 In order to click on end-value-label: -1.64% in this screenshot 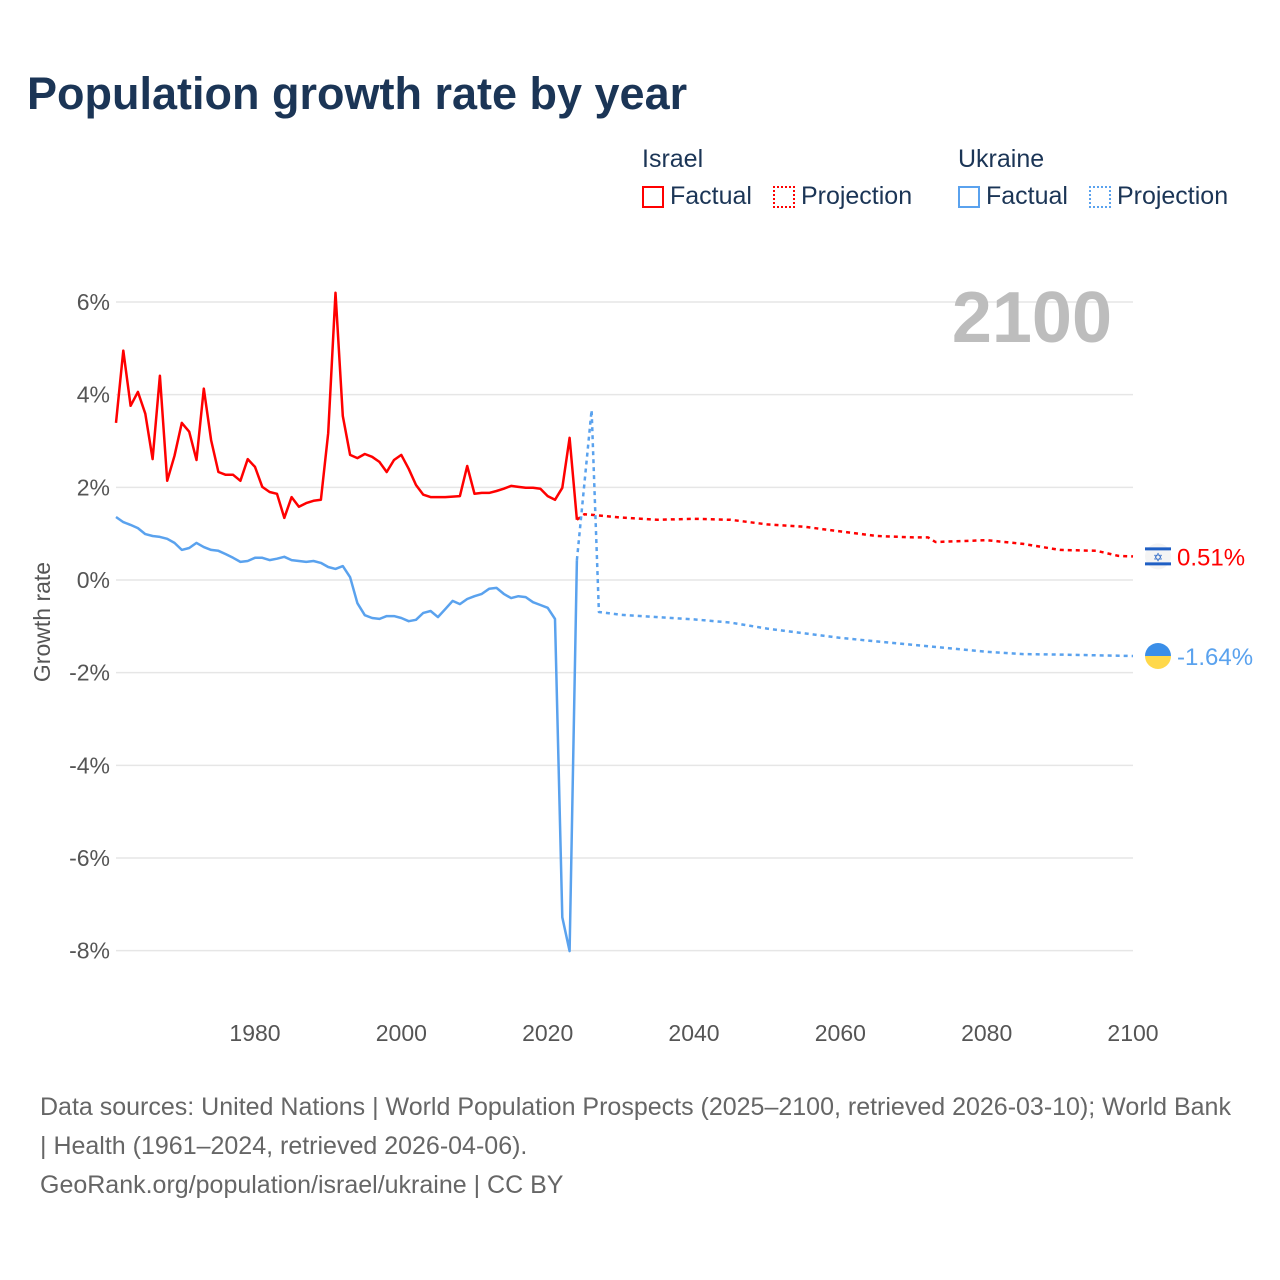, I will do `click(1215, 657)`.